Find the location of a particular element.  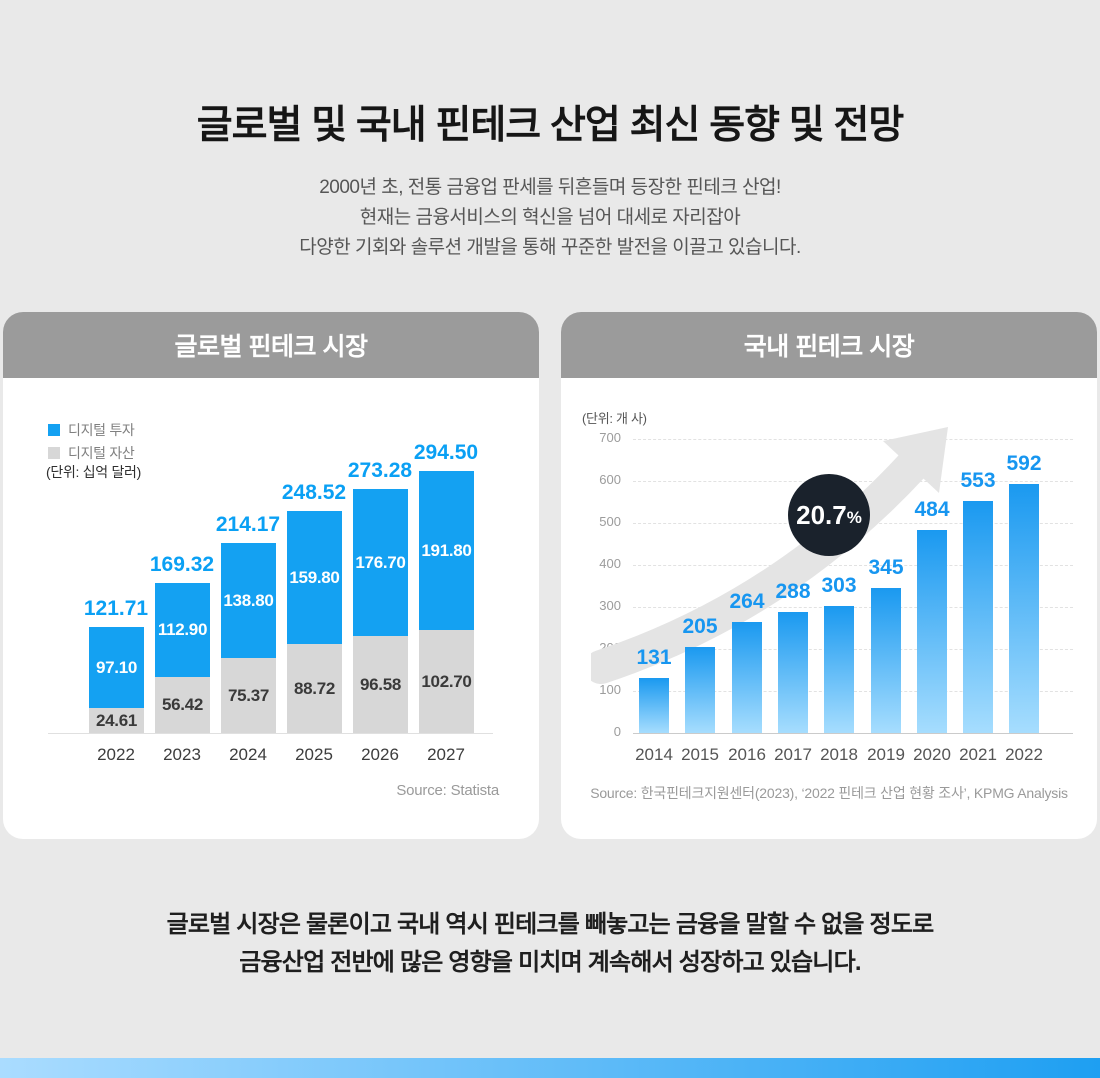

global-card-title: 글로벌 핀테크 시장 is located at coordinates (271, 347).